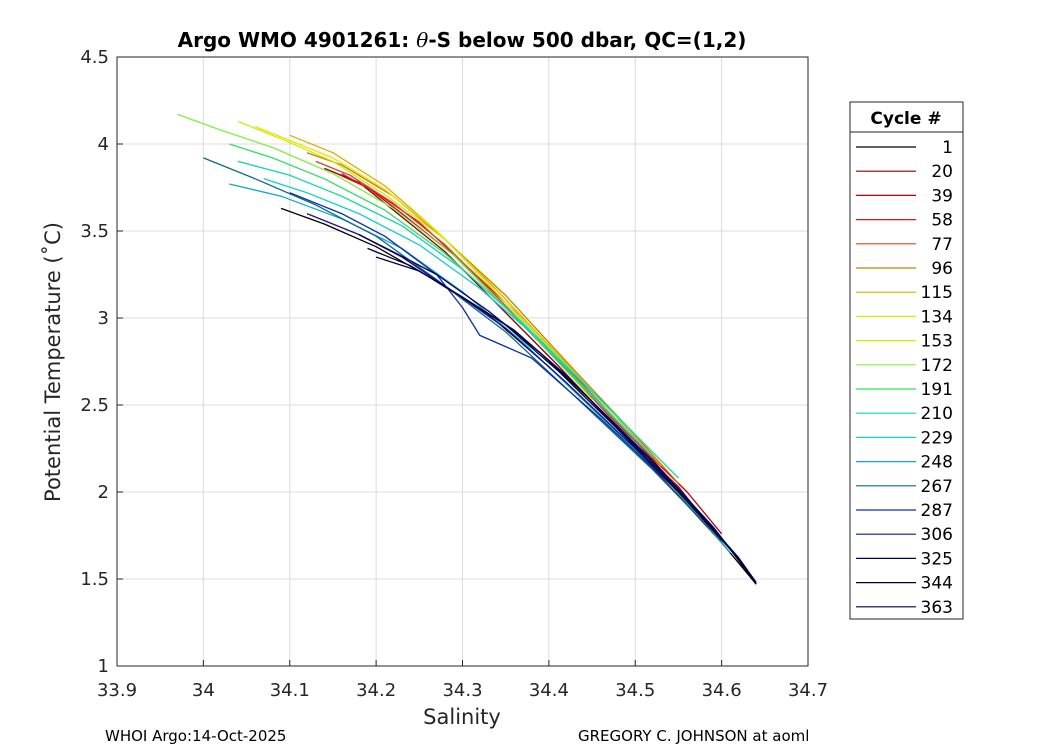  I want to click on x-tick-label: 34.1, so click(290, 690).